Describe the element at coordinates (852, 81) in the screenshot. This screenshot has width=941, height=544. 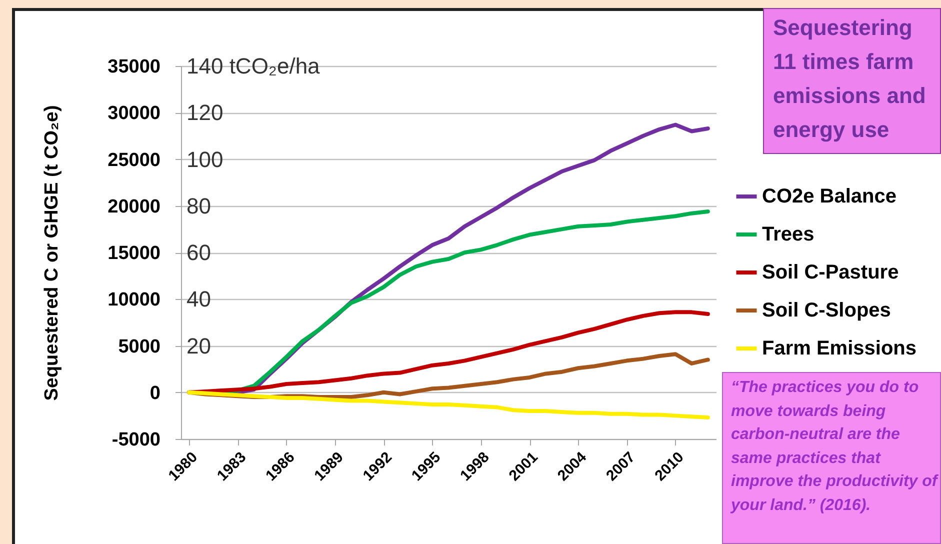
I see `text: Sequestering 11 times farm emissions and energy use` at that location.